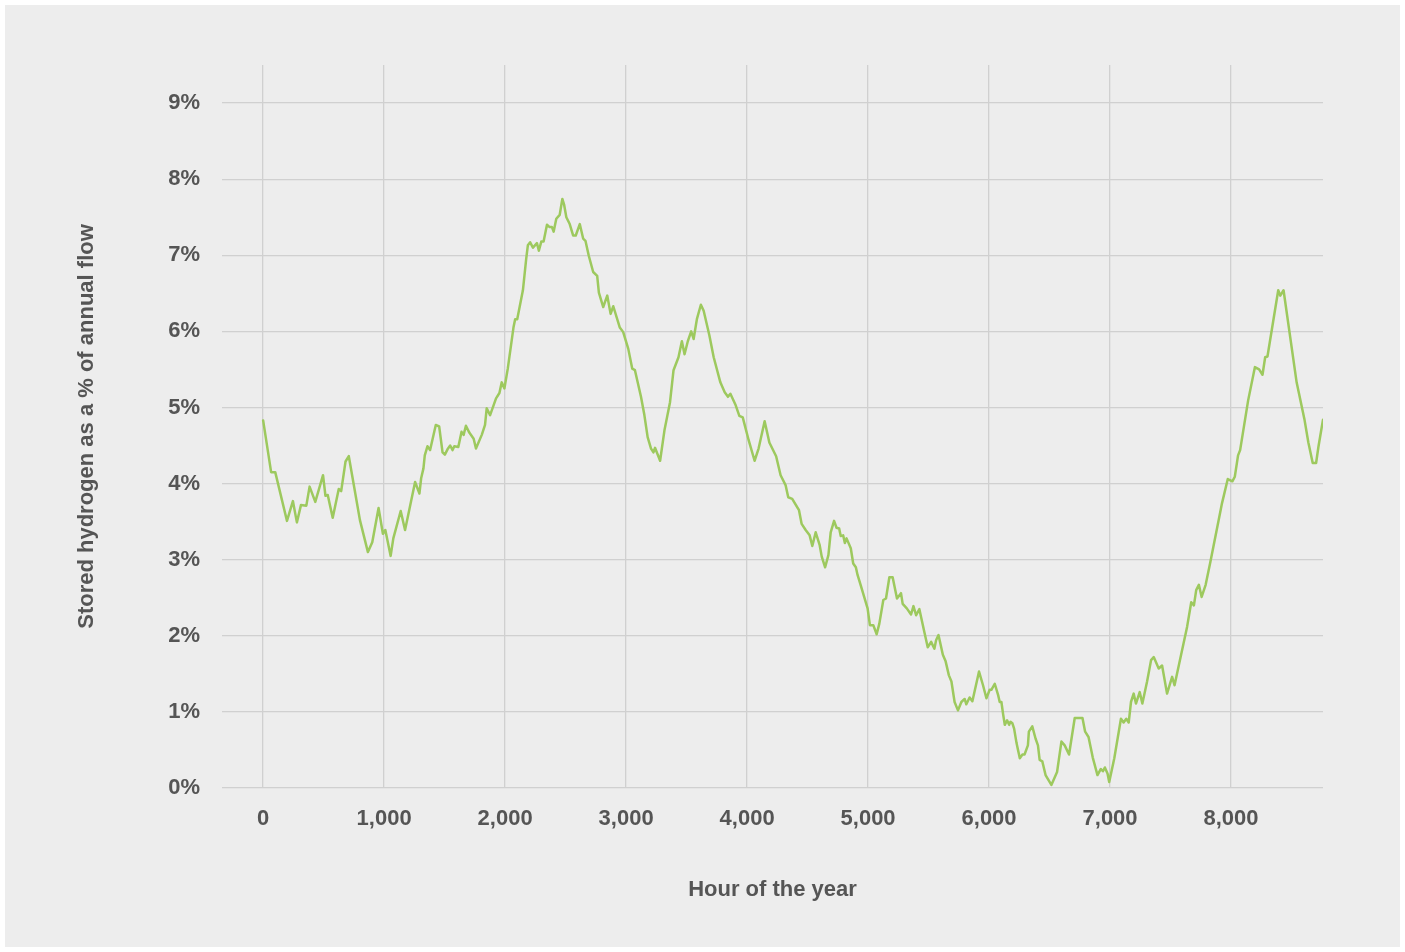 The height and width of the screenshot is (952, 1405). What do you see at coordinates (184, 787) in the screenshot?
I see `y-tick-label: 0%` at bounding box center [184, 787].